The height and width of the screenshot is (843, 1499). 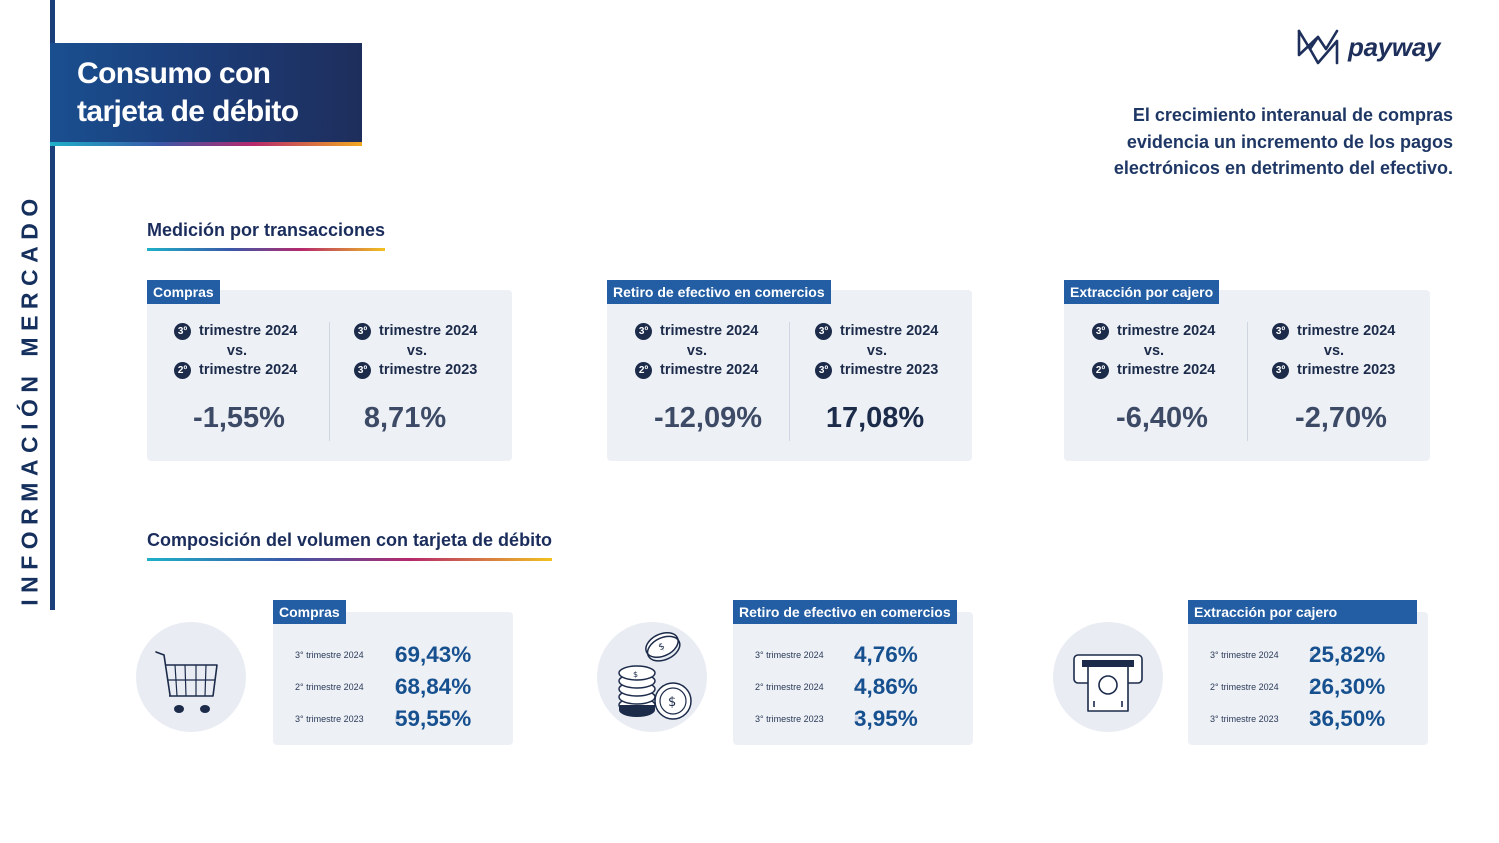 What do you see at coordinates (1302, 612) in the screenshot?
I see `card-tag: Extracción por cajero` at bounding box center [1302, 612].